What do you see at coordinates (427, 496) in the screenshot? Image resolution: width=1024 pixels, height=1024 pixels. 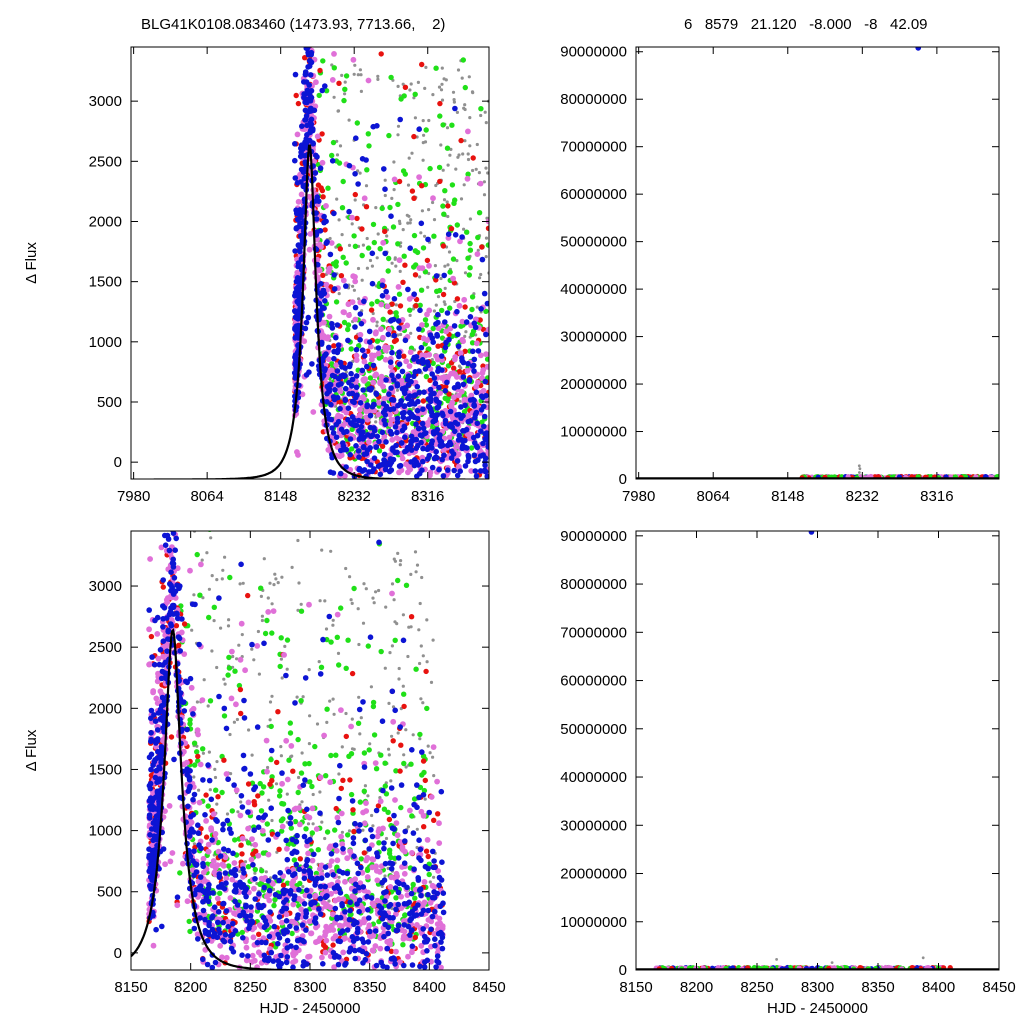 I see `x-tick-label: 8316` at bounding box center [427, 496].